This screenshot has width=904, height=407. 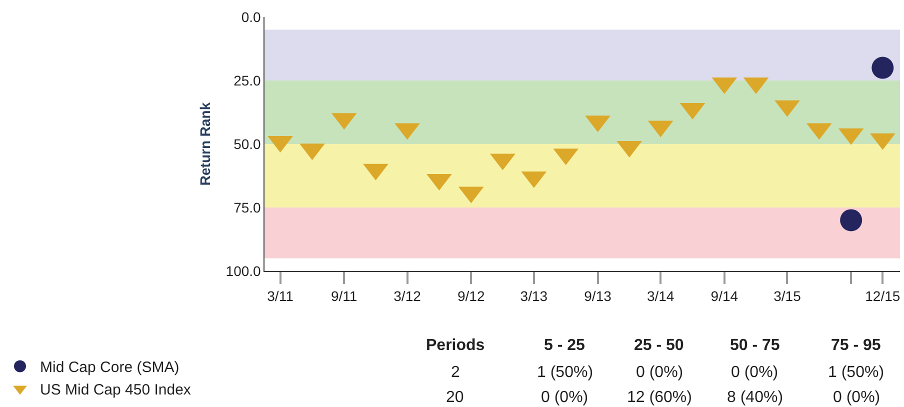 What do you see at coordinates (598, 296) in the screenshot?
I see `x-tick-label: 9/13` at bounding box center [598, 296].